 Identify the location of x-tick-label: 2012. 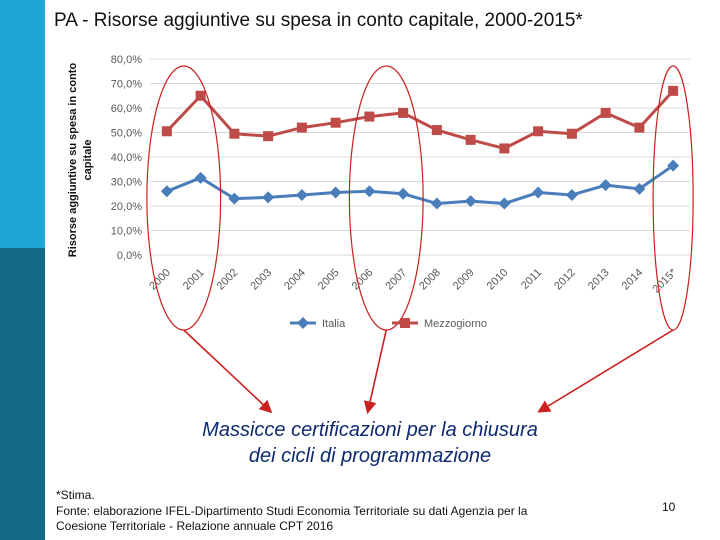
(565, 280).